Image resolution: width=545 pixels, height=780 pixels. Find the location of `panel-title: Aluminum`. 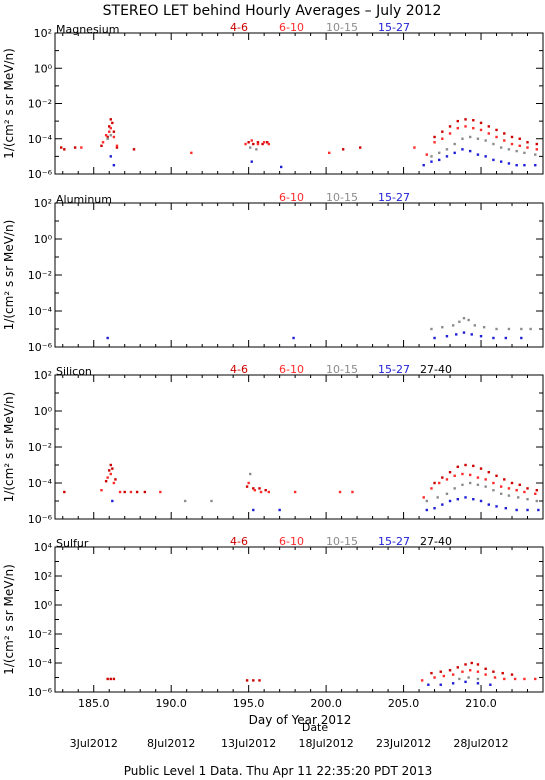

panel-title: Aluminum is located at coordinates (84, 199).